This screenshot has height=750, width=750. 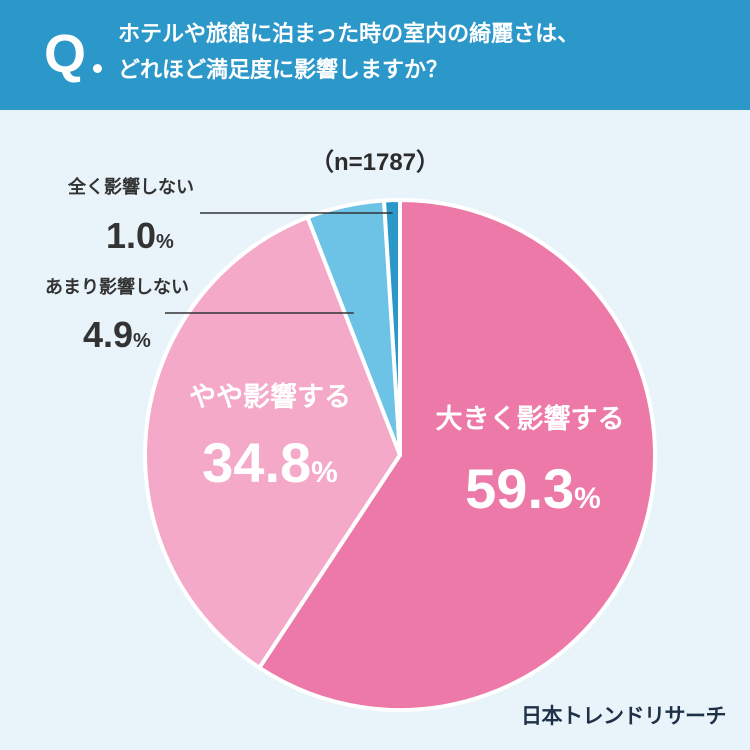 I want to click on value-some-effect: 34.8%, so click(x=270, y=462).